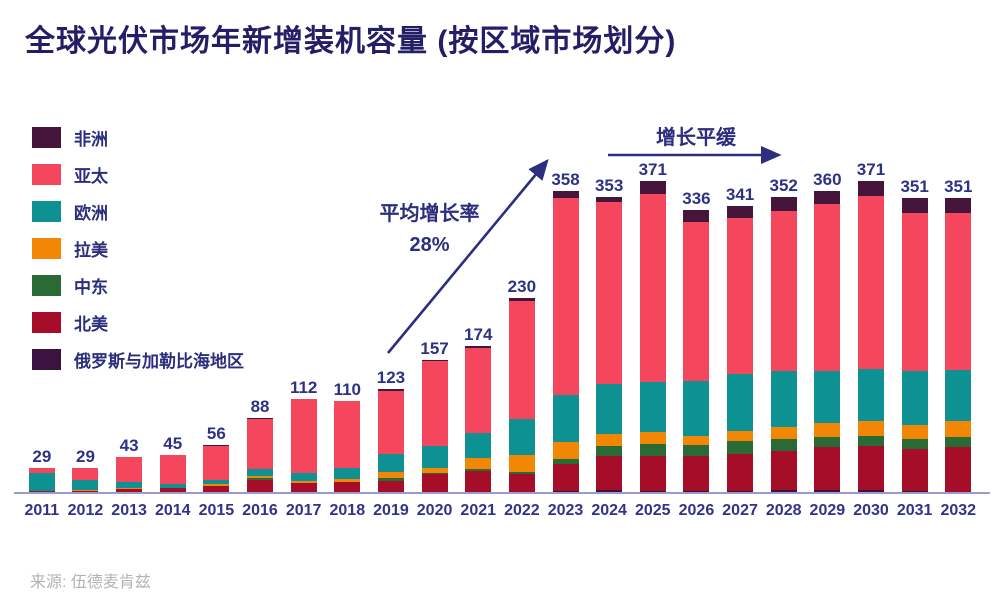 The height and width of the screenshot is (609, 1000). Describe the element at coordinates (522, 296) in the screenshot. I see `bar-column-2022: 230` at that location.